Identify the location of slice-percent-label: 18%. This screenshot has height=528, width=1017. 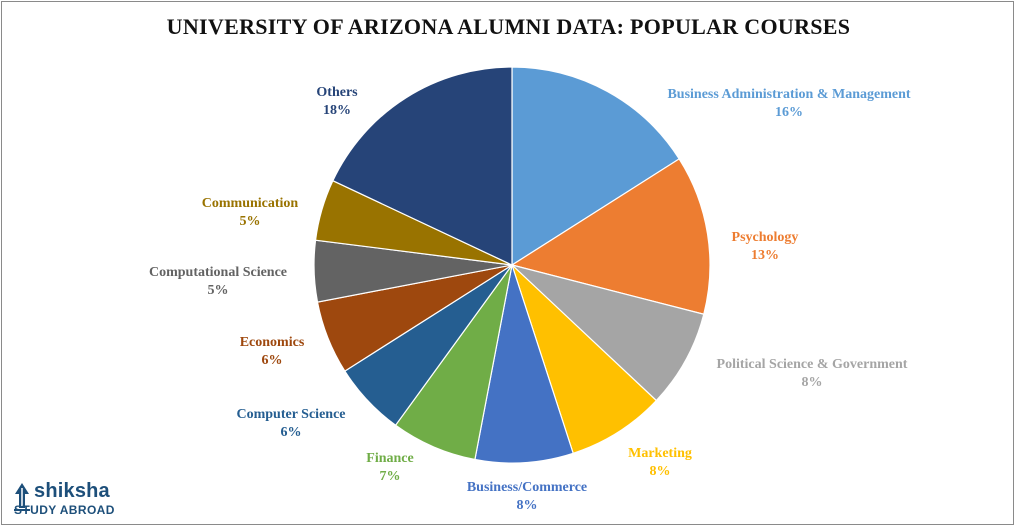
(337, 110).